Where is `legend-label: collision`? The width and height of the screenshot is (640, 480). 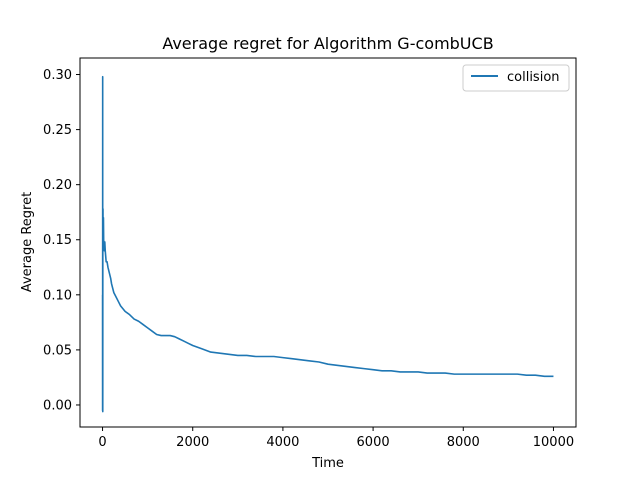 legend-label: collision is located at coordinates (533, 77).